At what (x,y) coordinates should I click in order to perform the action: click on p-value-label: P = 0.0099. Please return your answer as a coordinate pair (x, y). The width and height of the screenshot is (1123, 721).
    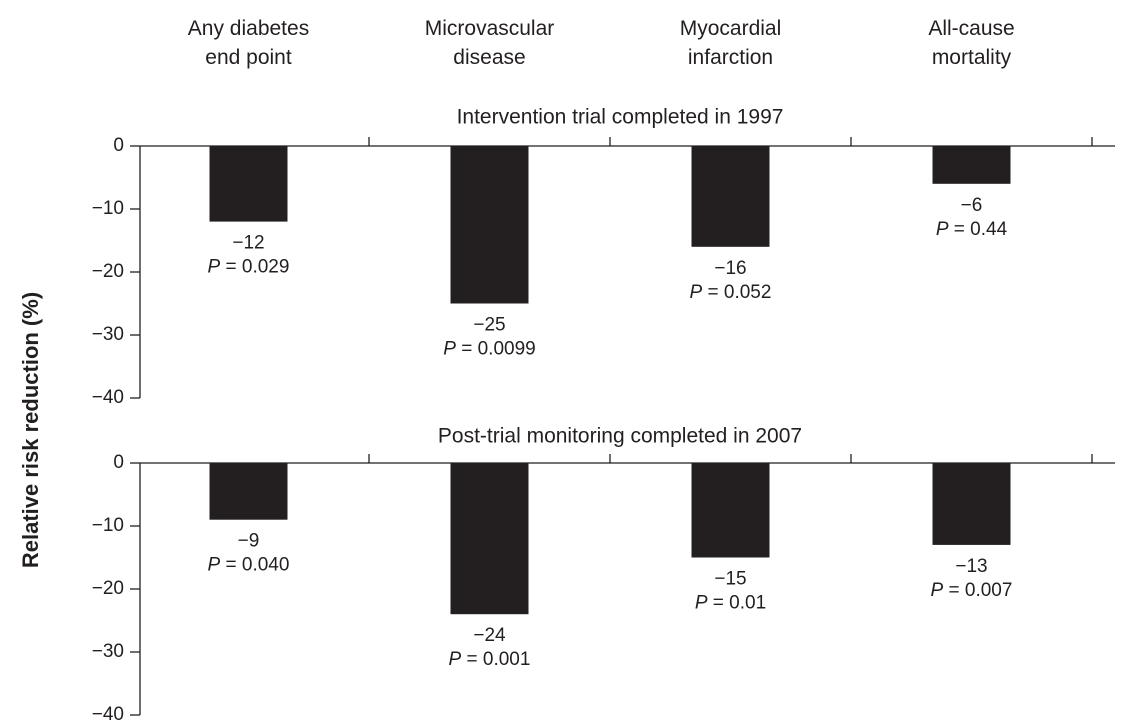
    Looking at the image, I should click on (489, 349).